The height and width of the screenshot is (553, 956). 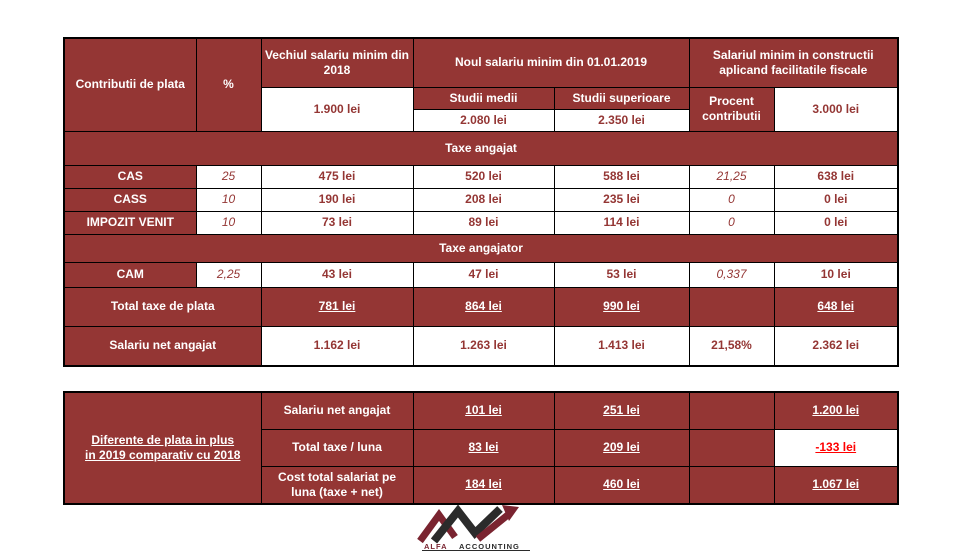 I want to click on differences-title-line2: in 2019 comparativ cu 2018, so click(x=163, y=455).